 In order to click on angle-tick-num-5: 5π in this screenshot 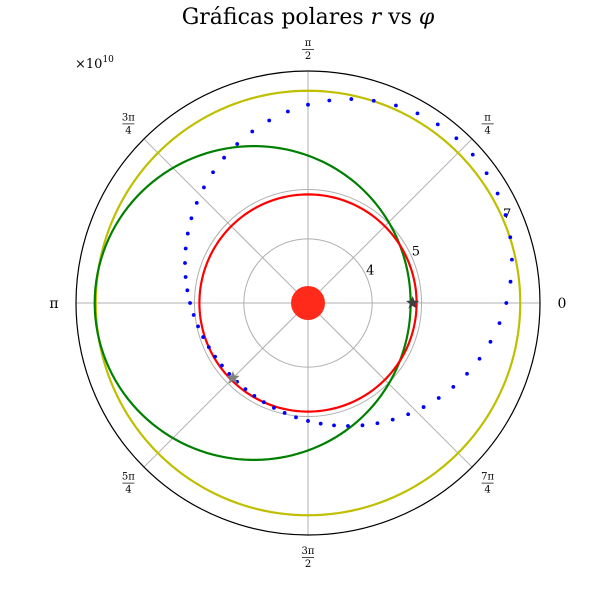, I will do `click(128, 477)`.